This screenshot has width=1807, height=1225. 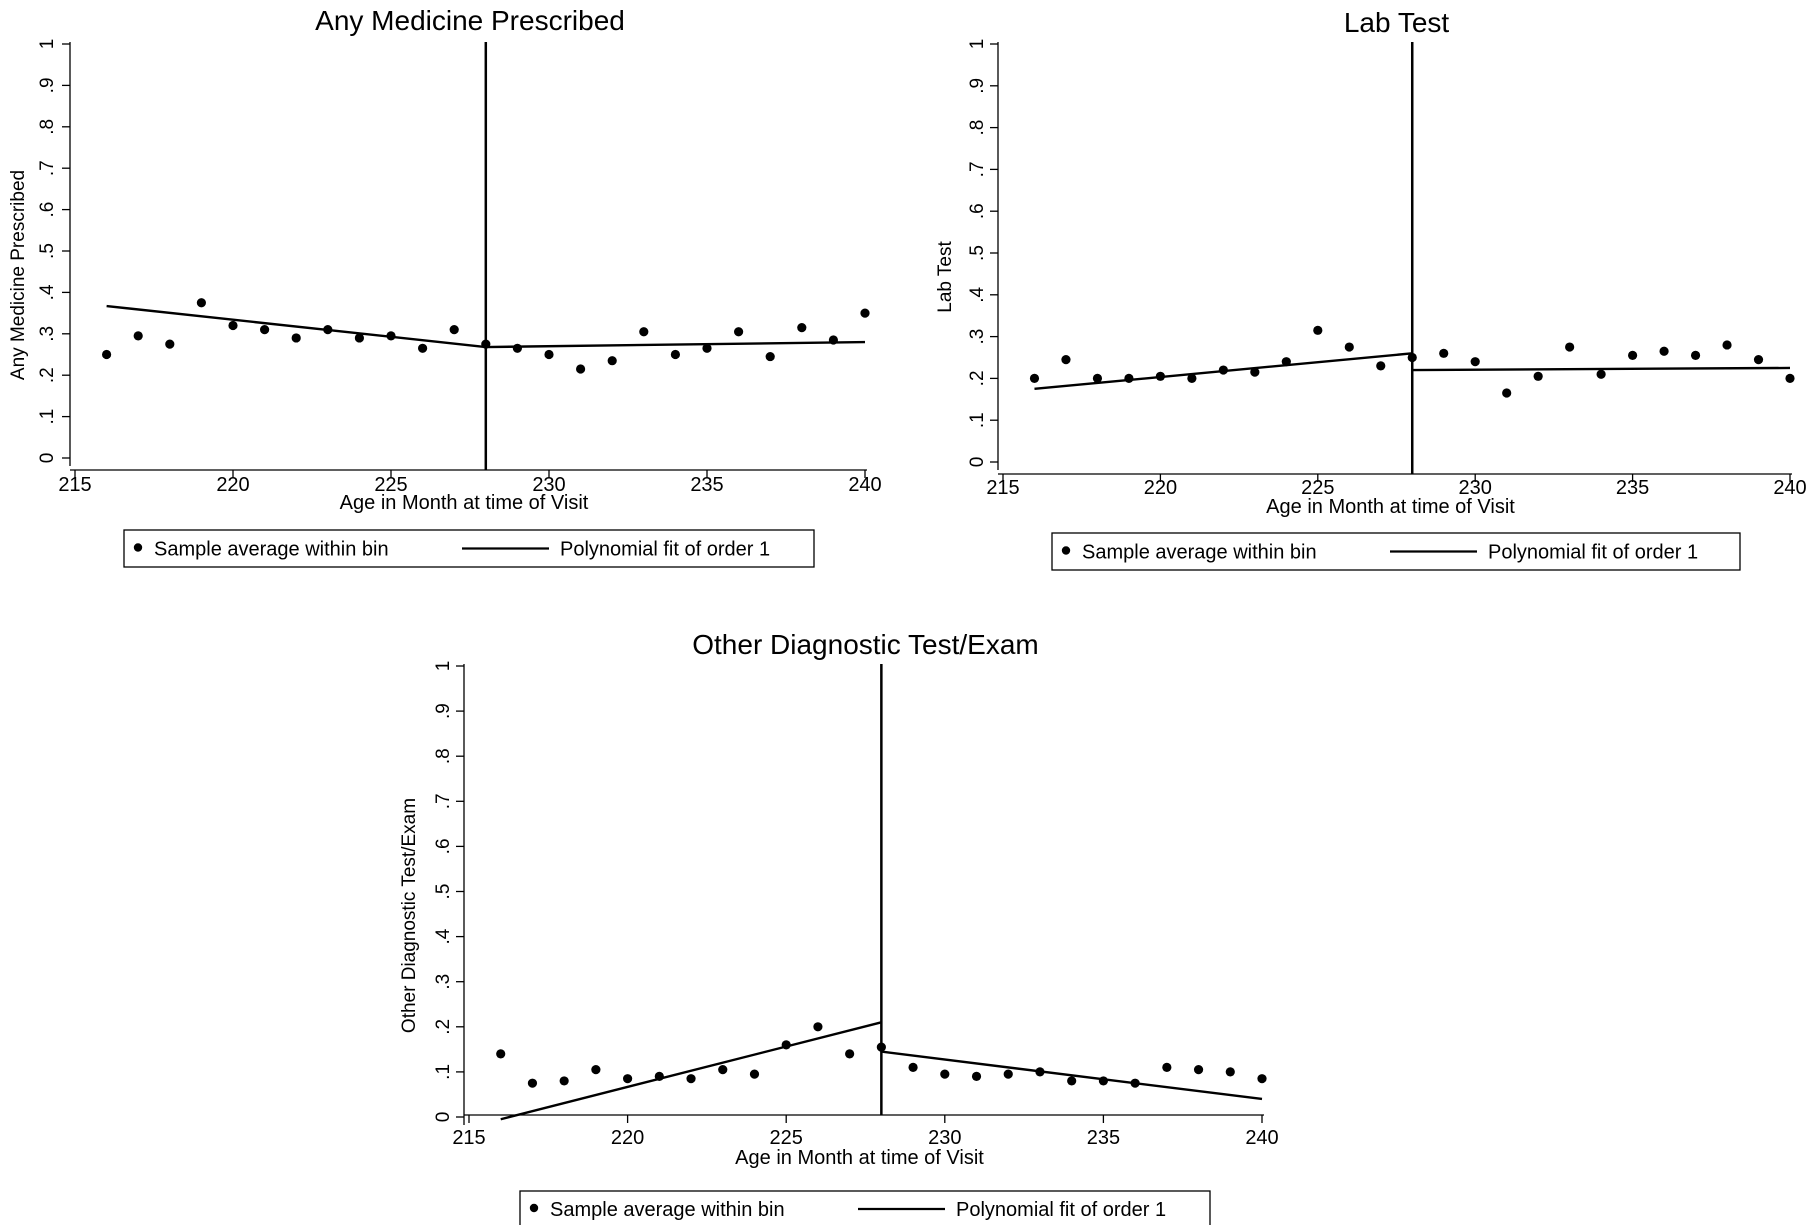 What do you see at coordinates (1397, 22) in the screenshot?
I see `chart-title: Lab Test` at bounding box center [1397, 22].